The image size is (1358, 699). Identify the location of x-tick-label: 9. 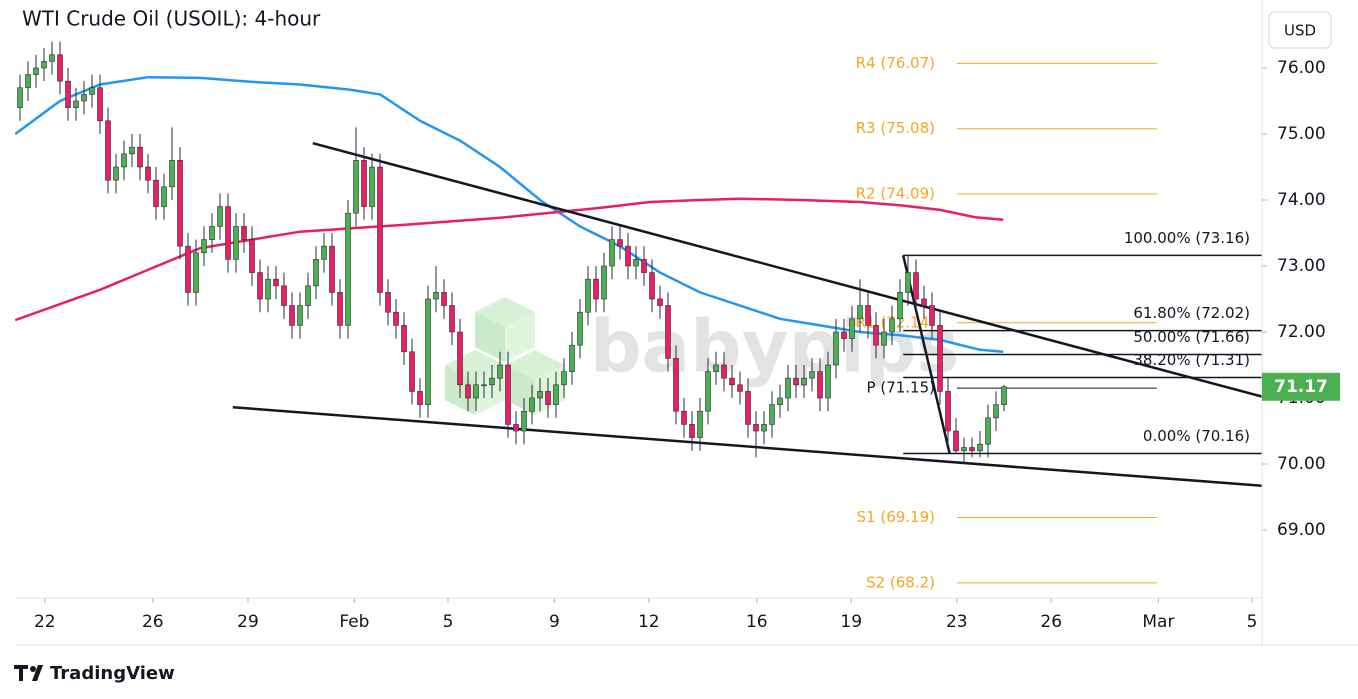
(554, 622).